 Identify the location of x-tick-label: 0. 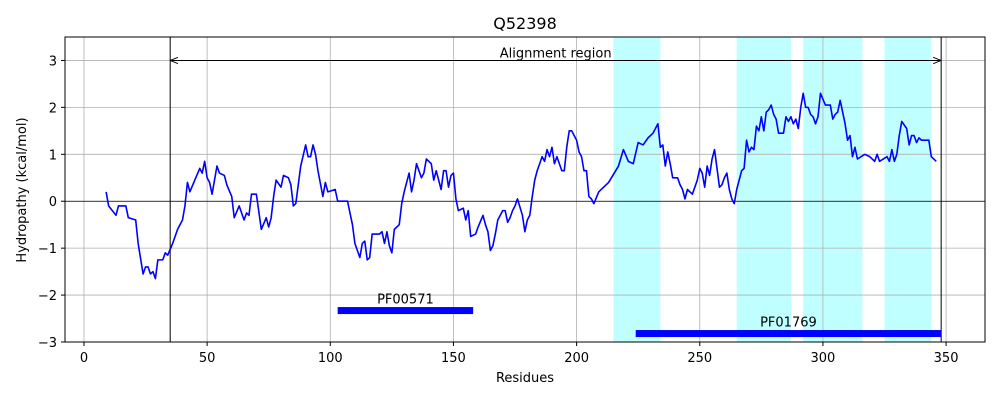
(84, 358).